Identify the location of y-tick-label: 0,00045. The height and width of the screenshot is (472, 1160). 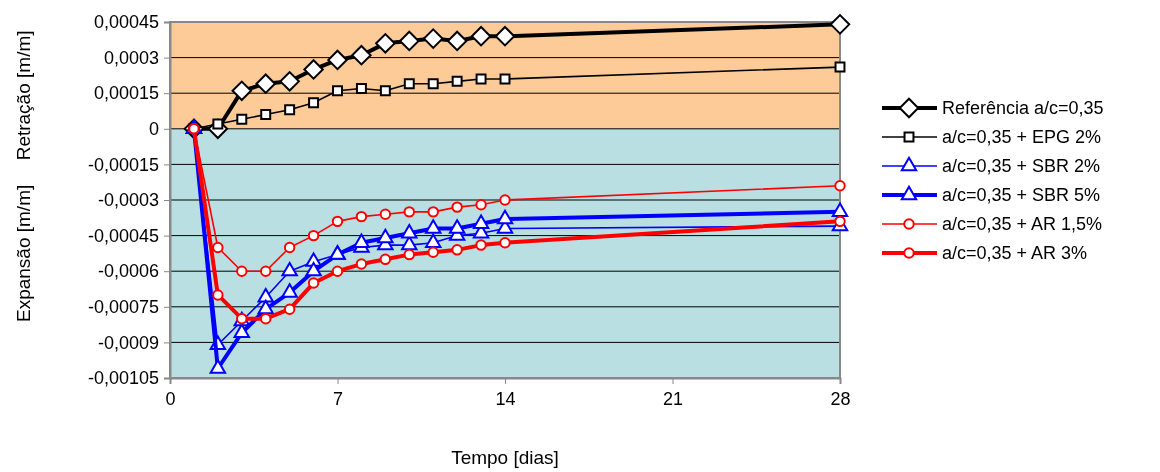
(126, 22).